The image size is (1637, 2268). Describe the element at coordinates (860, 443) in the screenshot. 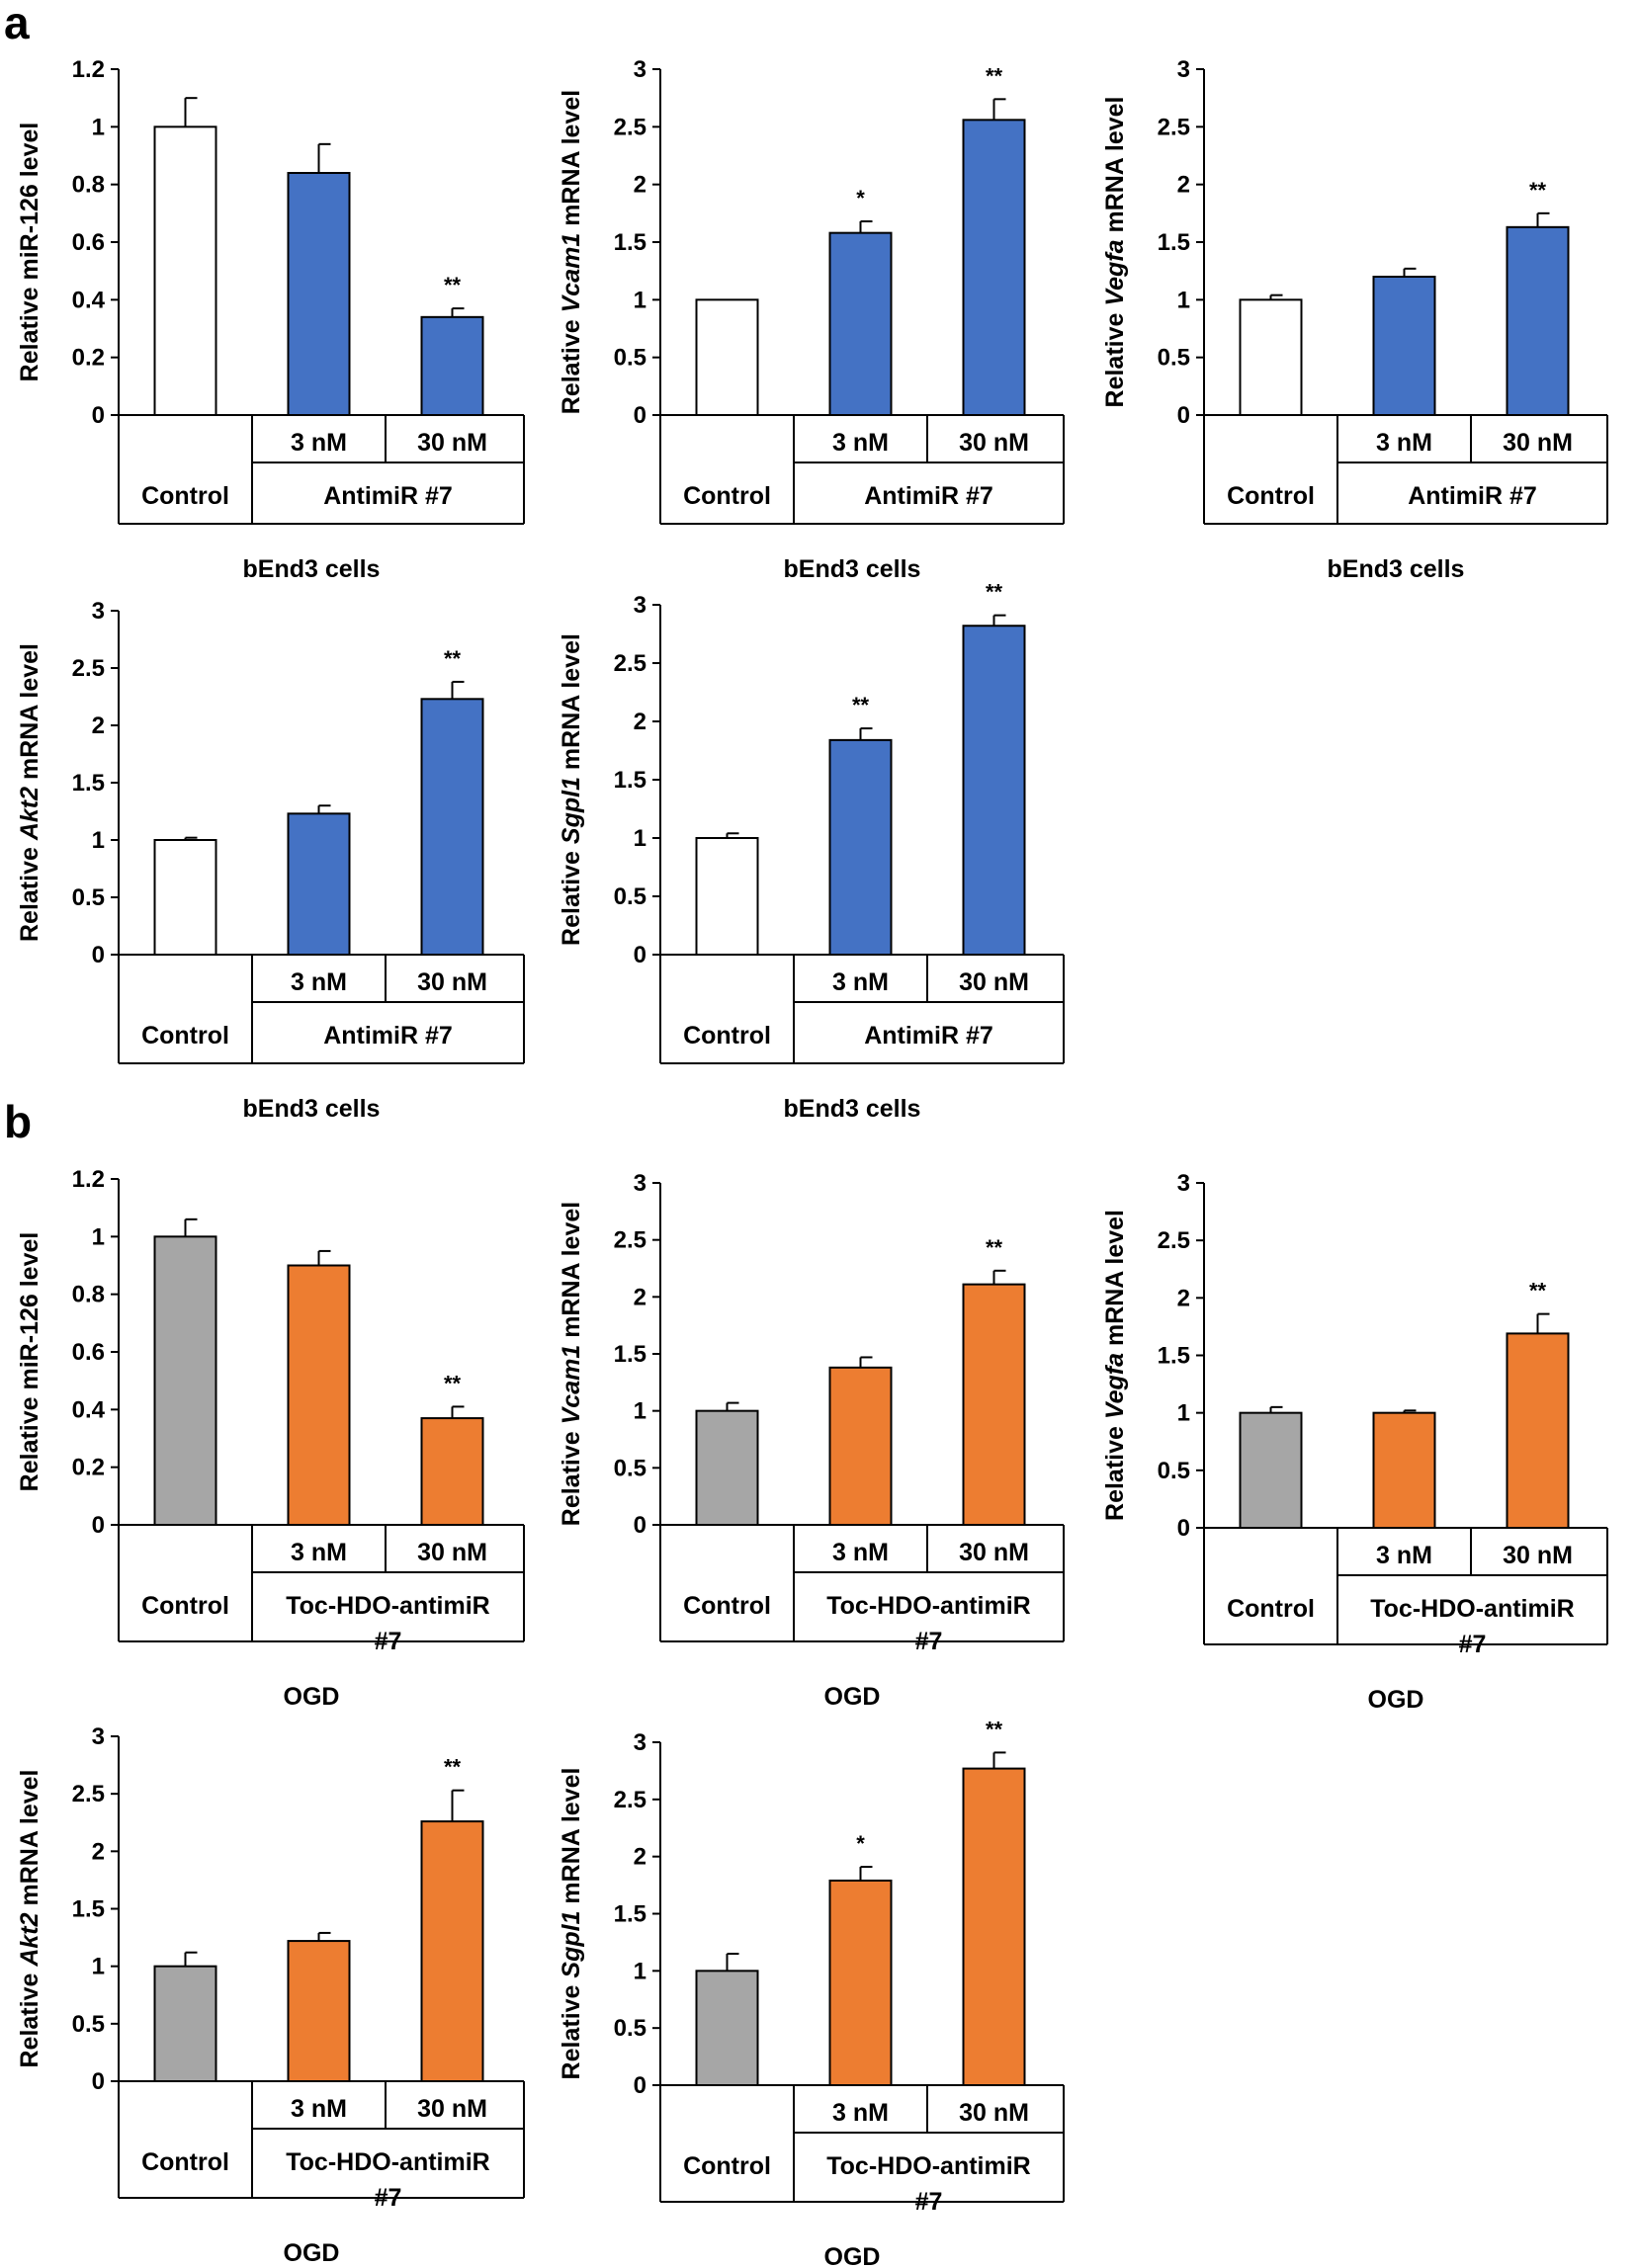

I see `category-label-3nm: 3 nM` at that location.